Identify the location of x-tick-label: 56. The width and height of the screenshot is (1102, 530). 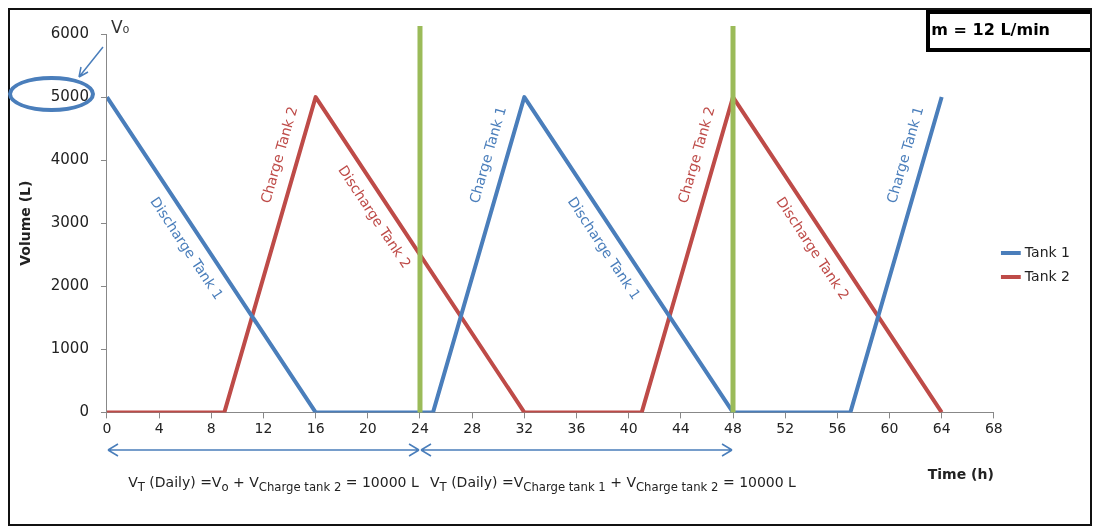
(837, 428).